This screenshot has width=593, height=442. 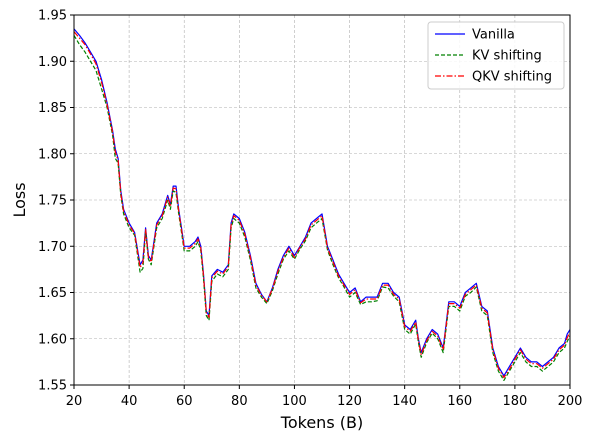 I want to click on y-tick-label: 1.90, so click(x=52, y=62).